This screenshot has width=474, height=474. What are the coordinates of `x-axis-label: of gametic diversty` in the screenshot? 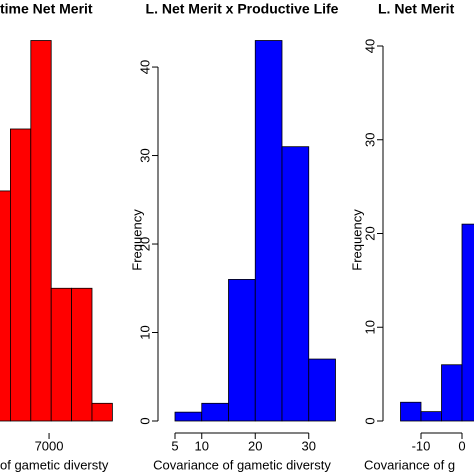 It's located at (54, 464).